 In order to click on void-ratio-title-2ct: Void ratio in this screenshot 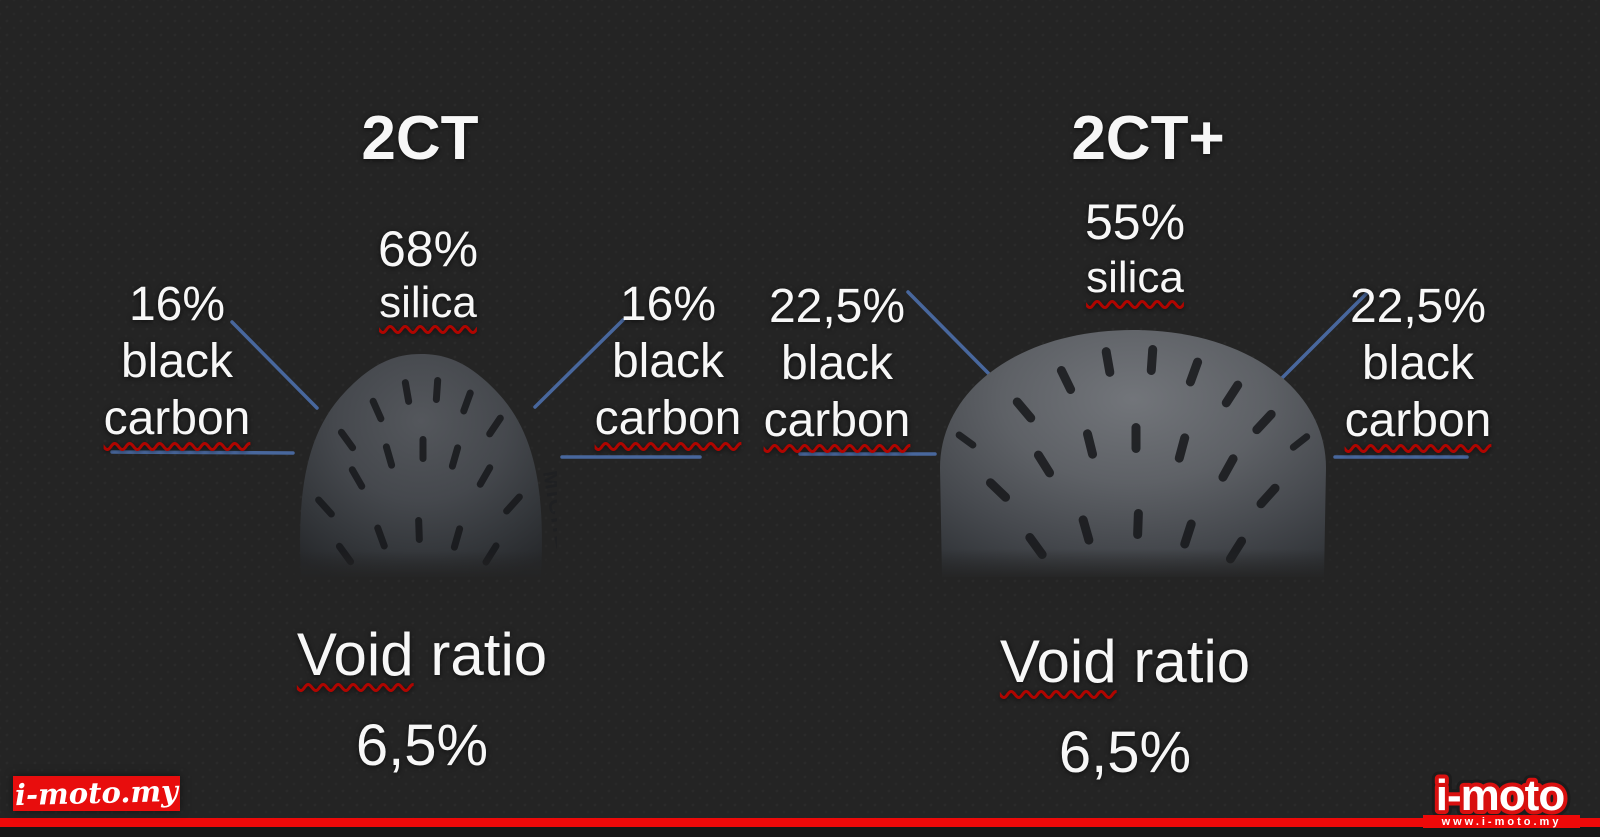, I will do `click(422, 654)`.